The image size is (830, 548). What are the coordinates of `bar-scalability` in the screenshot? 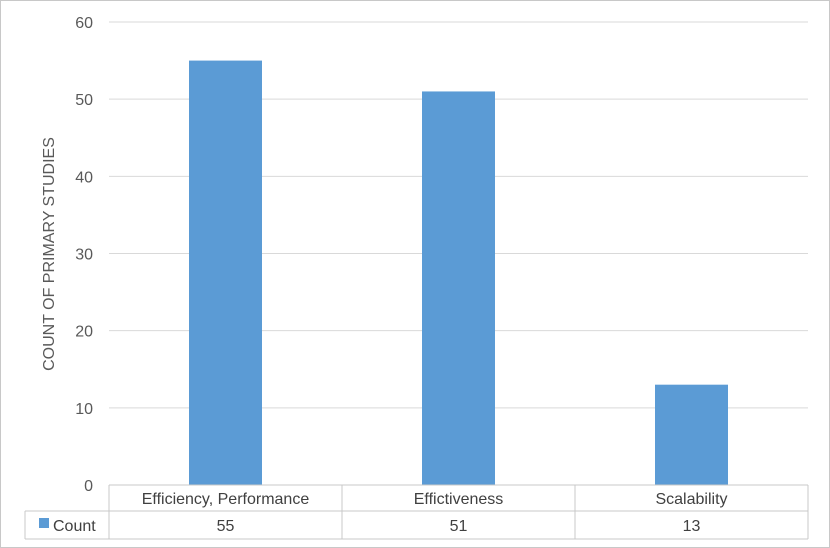 It's located at (691, 434).